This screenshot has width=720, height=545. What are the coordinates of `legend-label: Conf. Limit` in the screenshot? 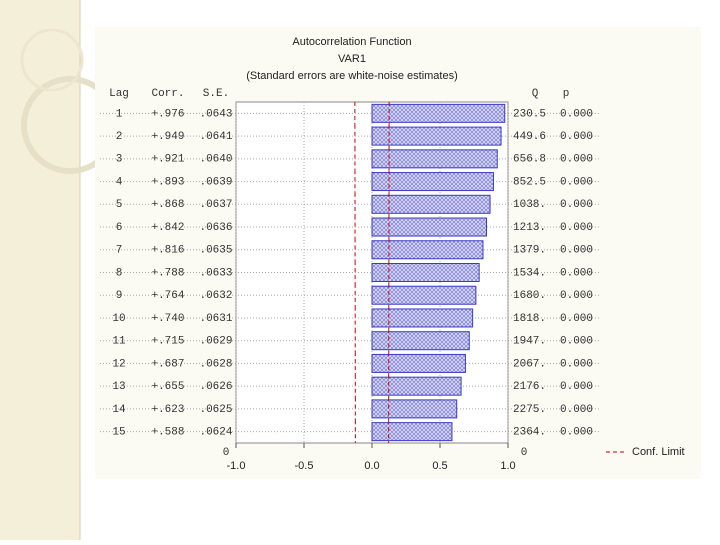 It's located at (658, 452).